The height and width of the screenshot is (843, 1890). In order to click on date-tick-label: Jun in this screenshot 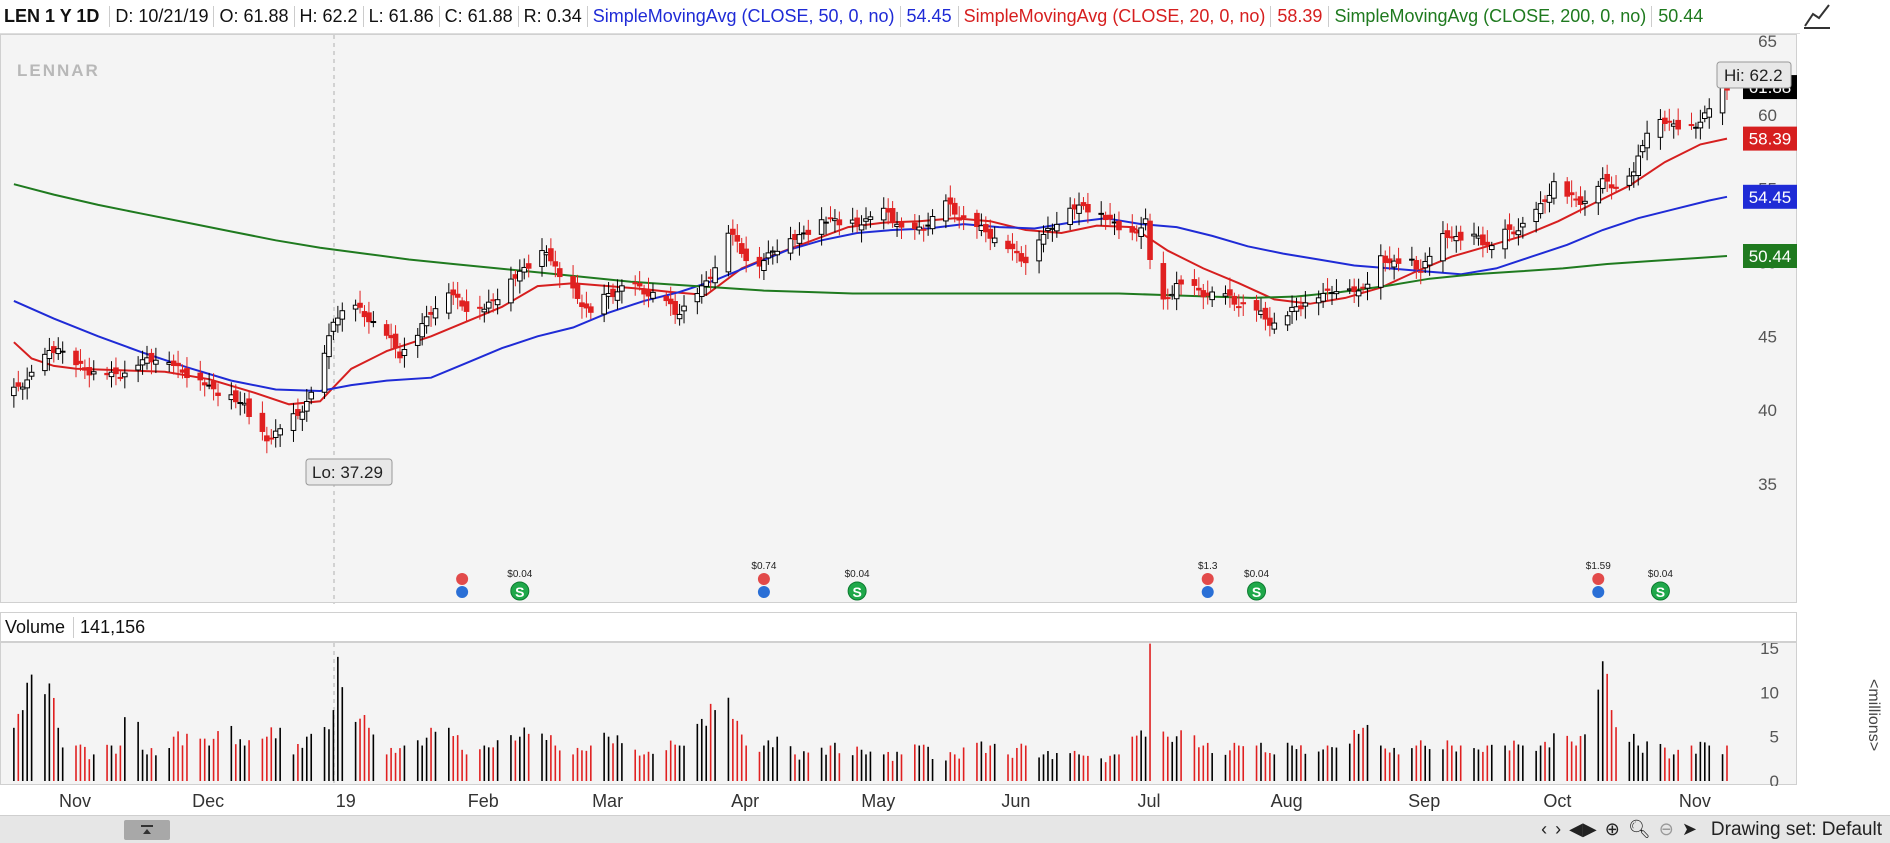, I will do `click(1015, 801)`.